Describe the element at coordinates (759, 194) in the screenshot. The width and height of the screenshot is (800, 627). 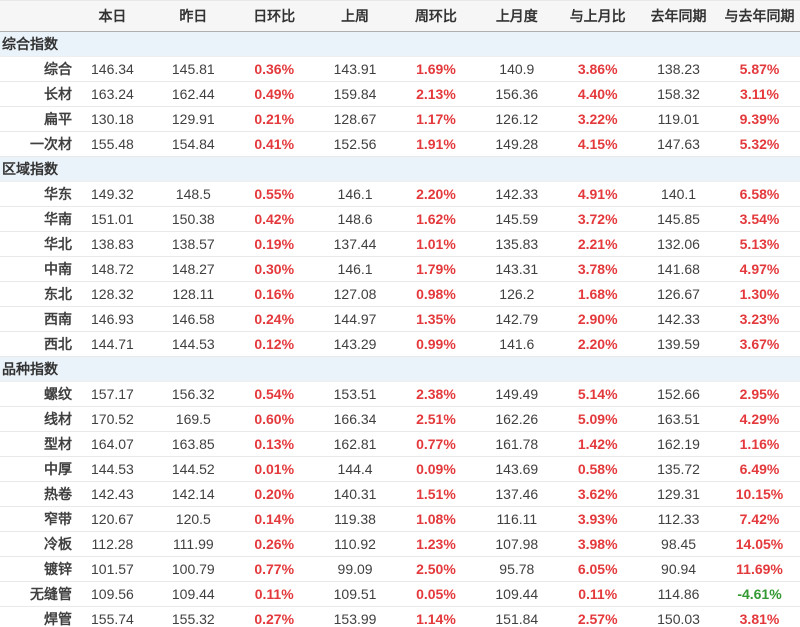
I see `percent-change-cell: 6.58%` at that location.